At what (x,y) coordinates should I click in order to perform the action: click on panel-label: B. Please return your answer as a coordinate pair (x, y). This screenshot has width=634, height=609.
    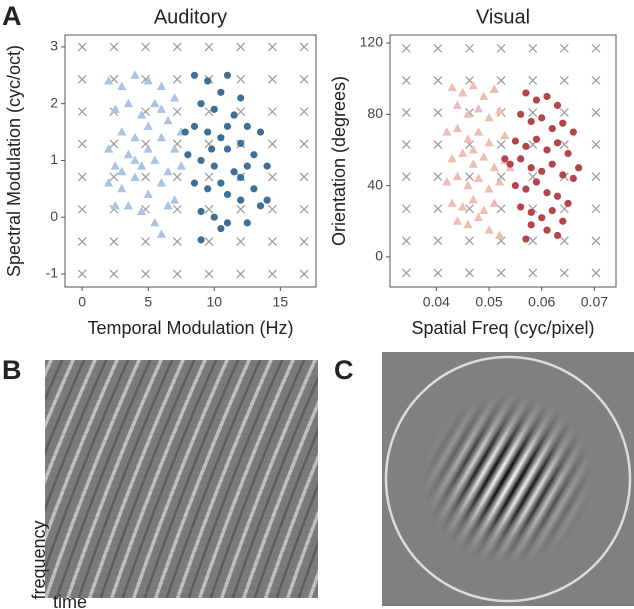
    Looking at the image, I should click on (12, 370).